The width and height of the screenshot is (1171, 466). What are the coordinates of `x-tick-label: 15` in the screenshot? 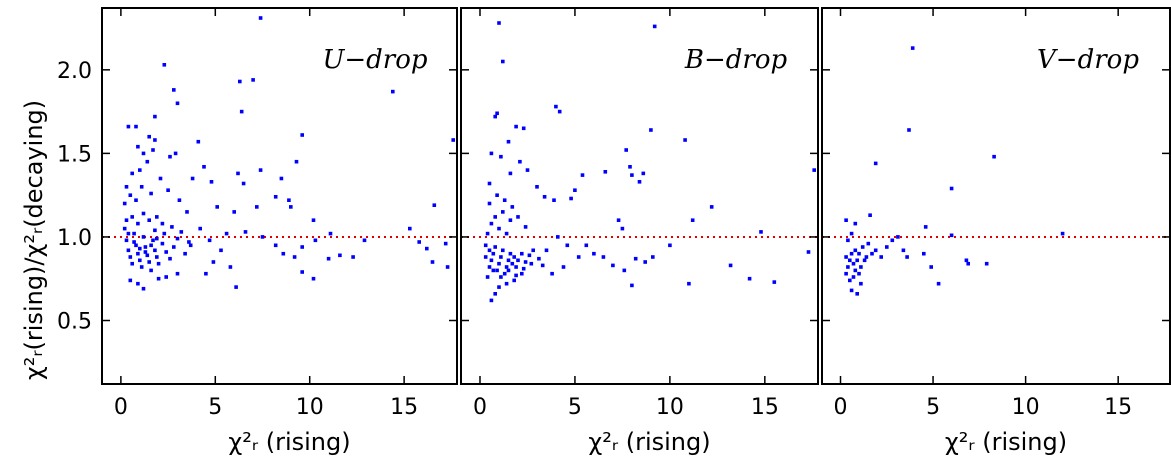 It's located at (765, 407).